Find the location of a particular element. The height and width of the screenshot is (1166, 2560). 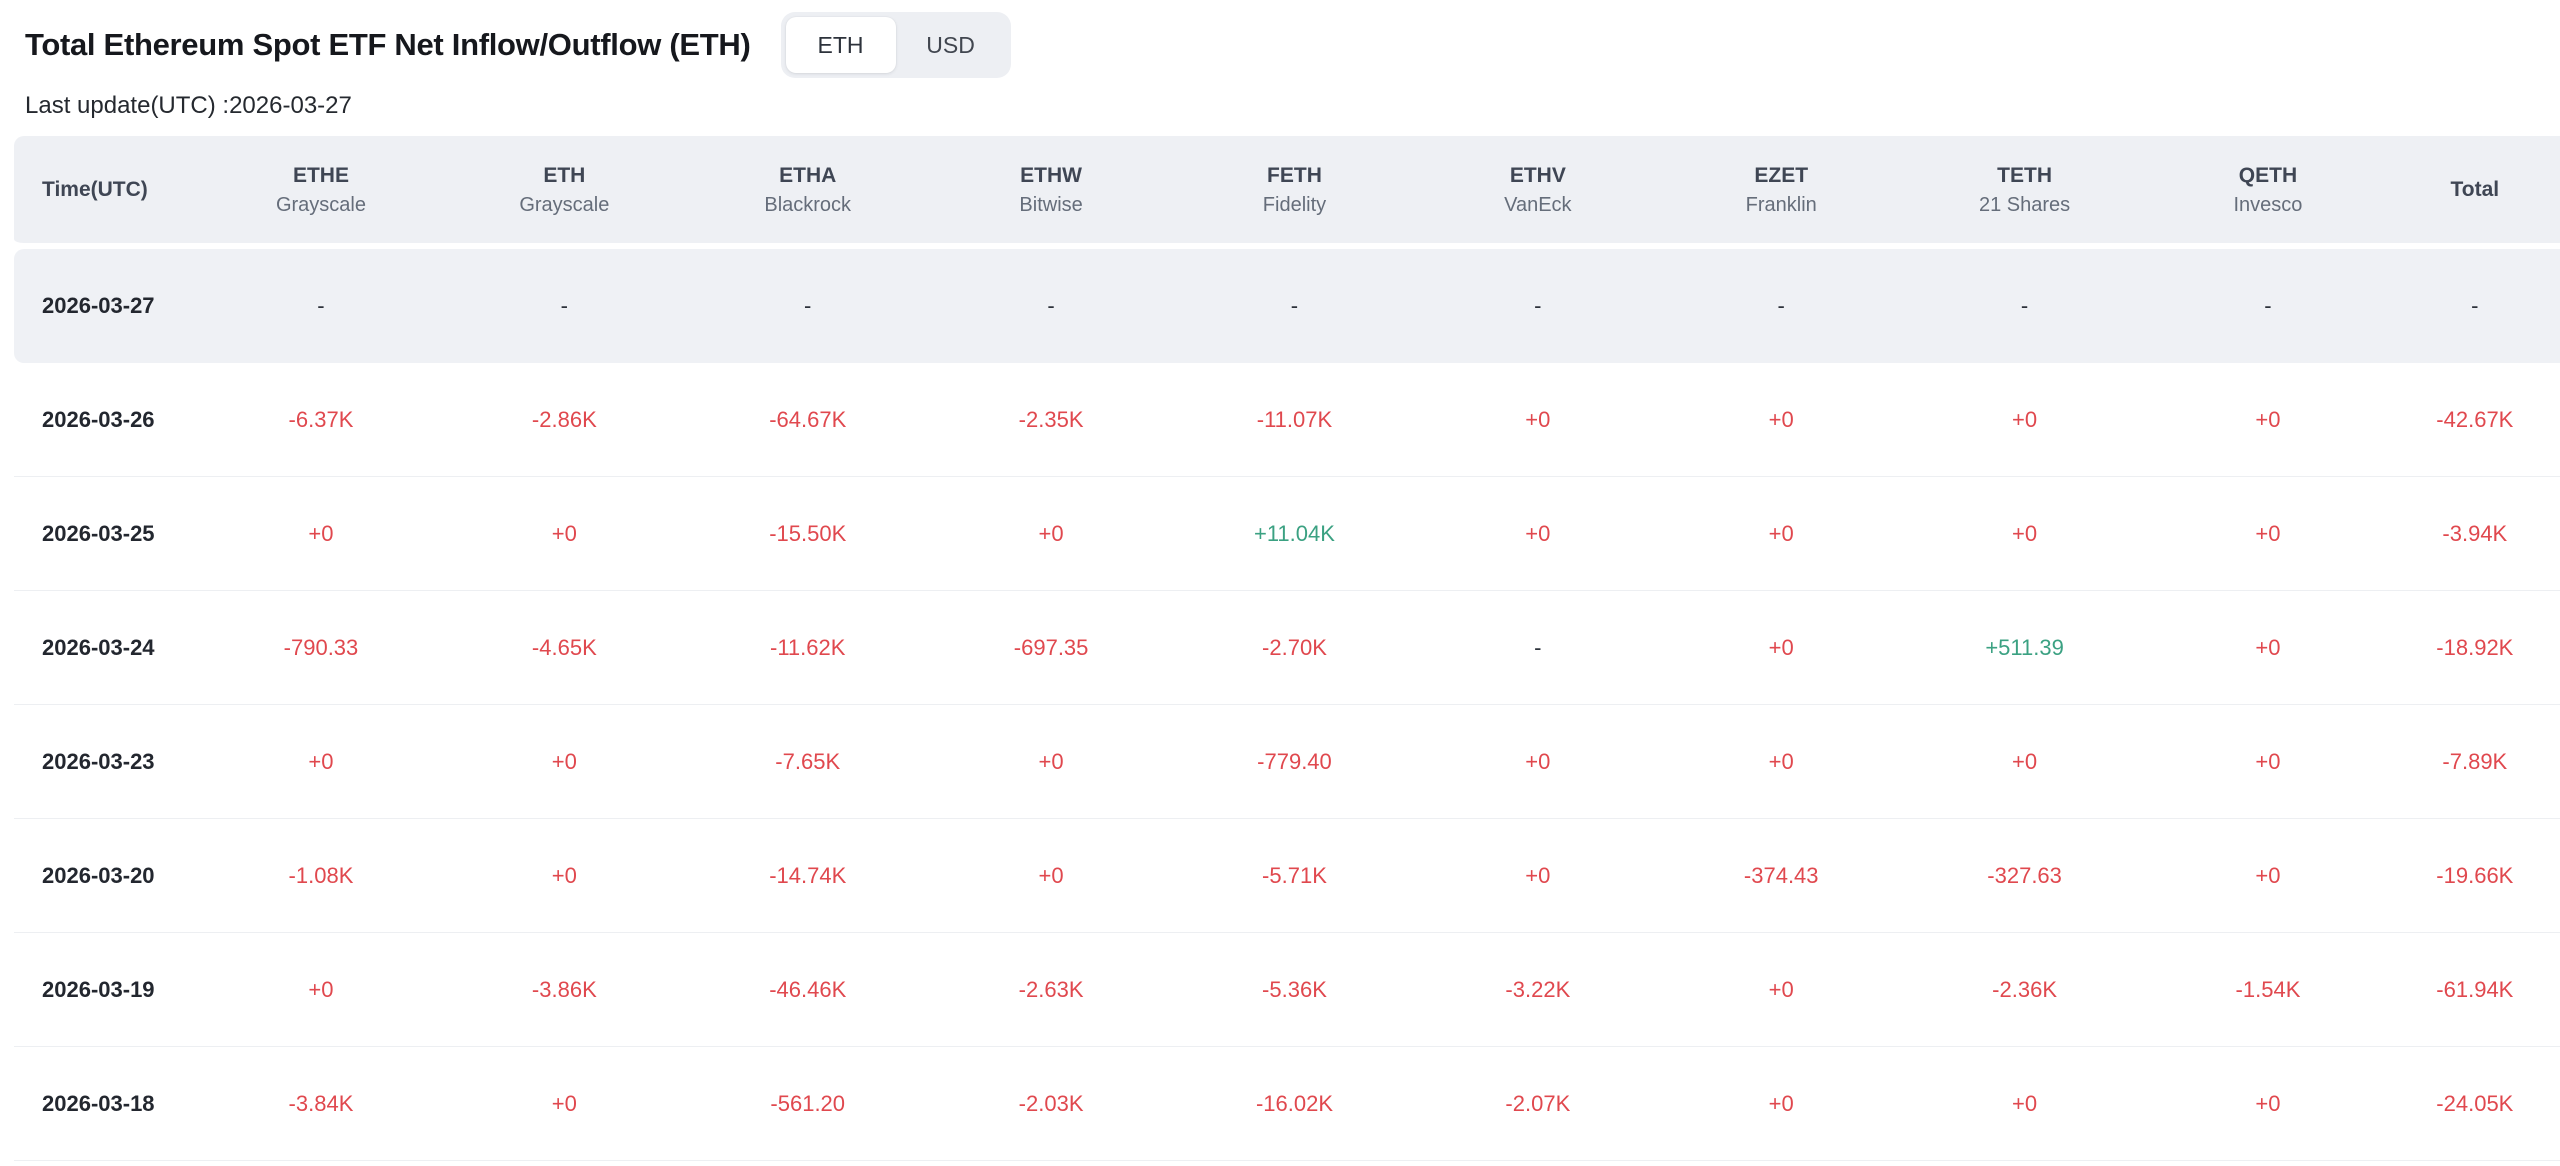

value-cell: -2.70K is located at coordinates (1294, 648).